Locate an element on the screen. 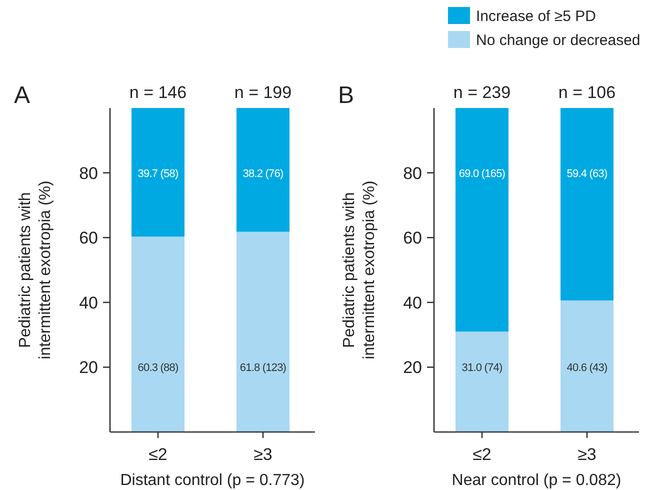  chart-title: B is located at coordinates (346, 95).